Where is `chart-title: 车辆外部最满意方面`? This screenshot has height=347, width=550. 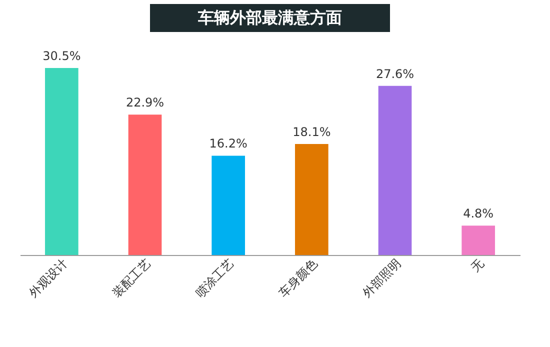 chart-title: 车辆外部最满意方面 is located at coordinates (269, 17).